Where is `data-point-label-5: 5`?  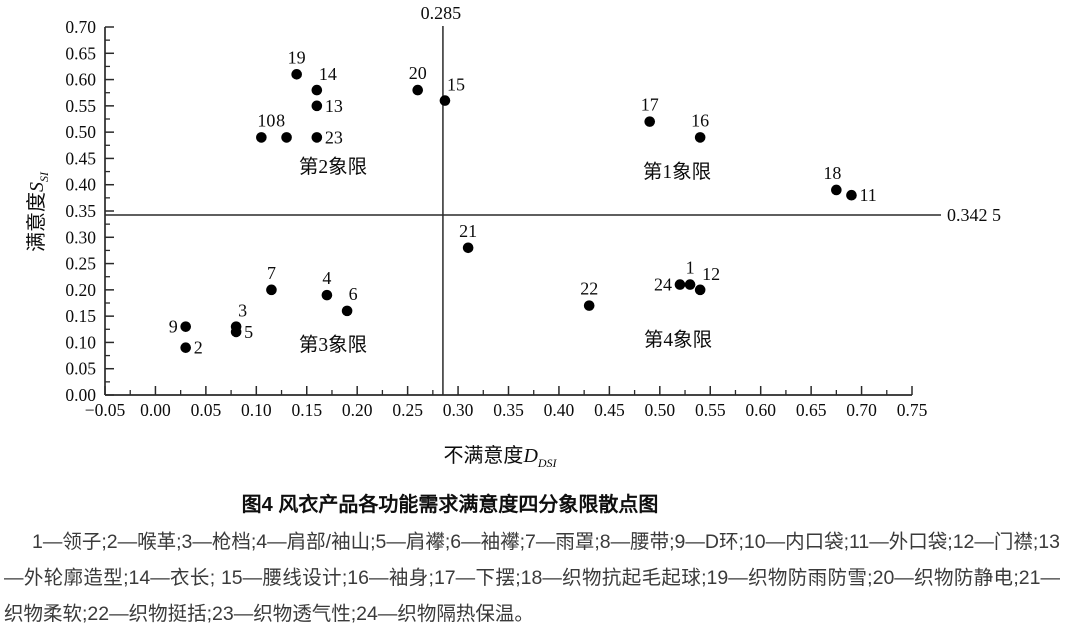
data-point-label-5: 5 is located at coordinates (248, 332).